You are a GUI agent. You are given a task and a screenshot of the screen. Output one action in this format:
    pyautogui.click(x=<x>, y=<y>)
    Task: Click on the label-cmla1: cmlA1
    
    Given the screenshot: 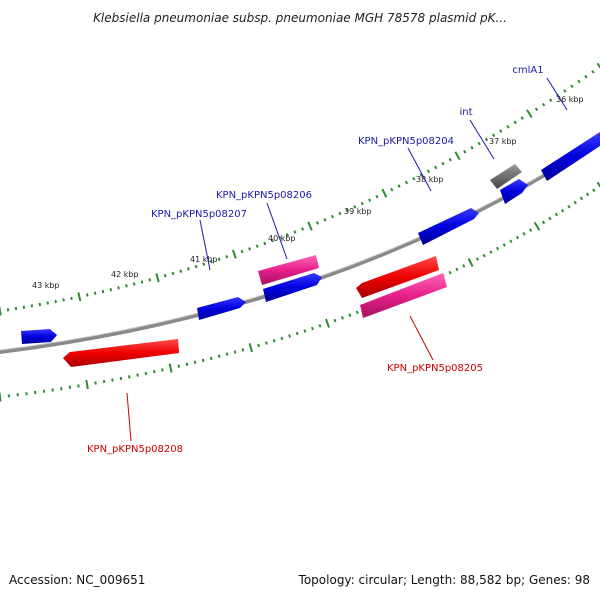 What is the action you would take?
    pyautogui.click(x=527, y=70)
    